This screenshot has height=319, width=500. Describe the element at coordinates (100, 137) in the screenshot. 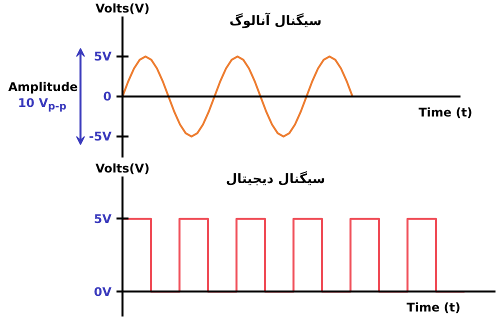

I see `y-tick-label: -5V` at that location.